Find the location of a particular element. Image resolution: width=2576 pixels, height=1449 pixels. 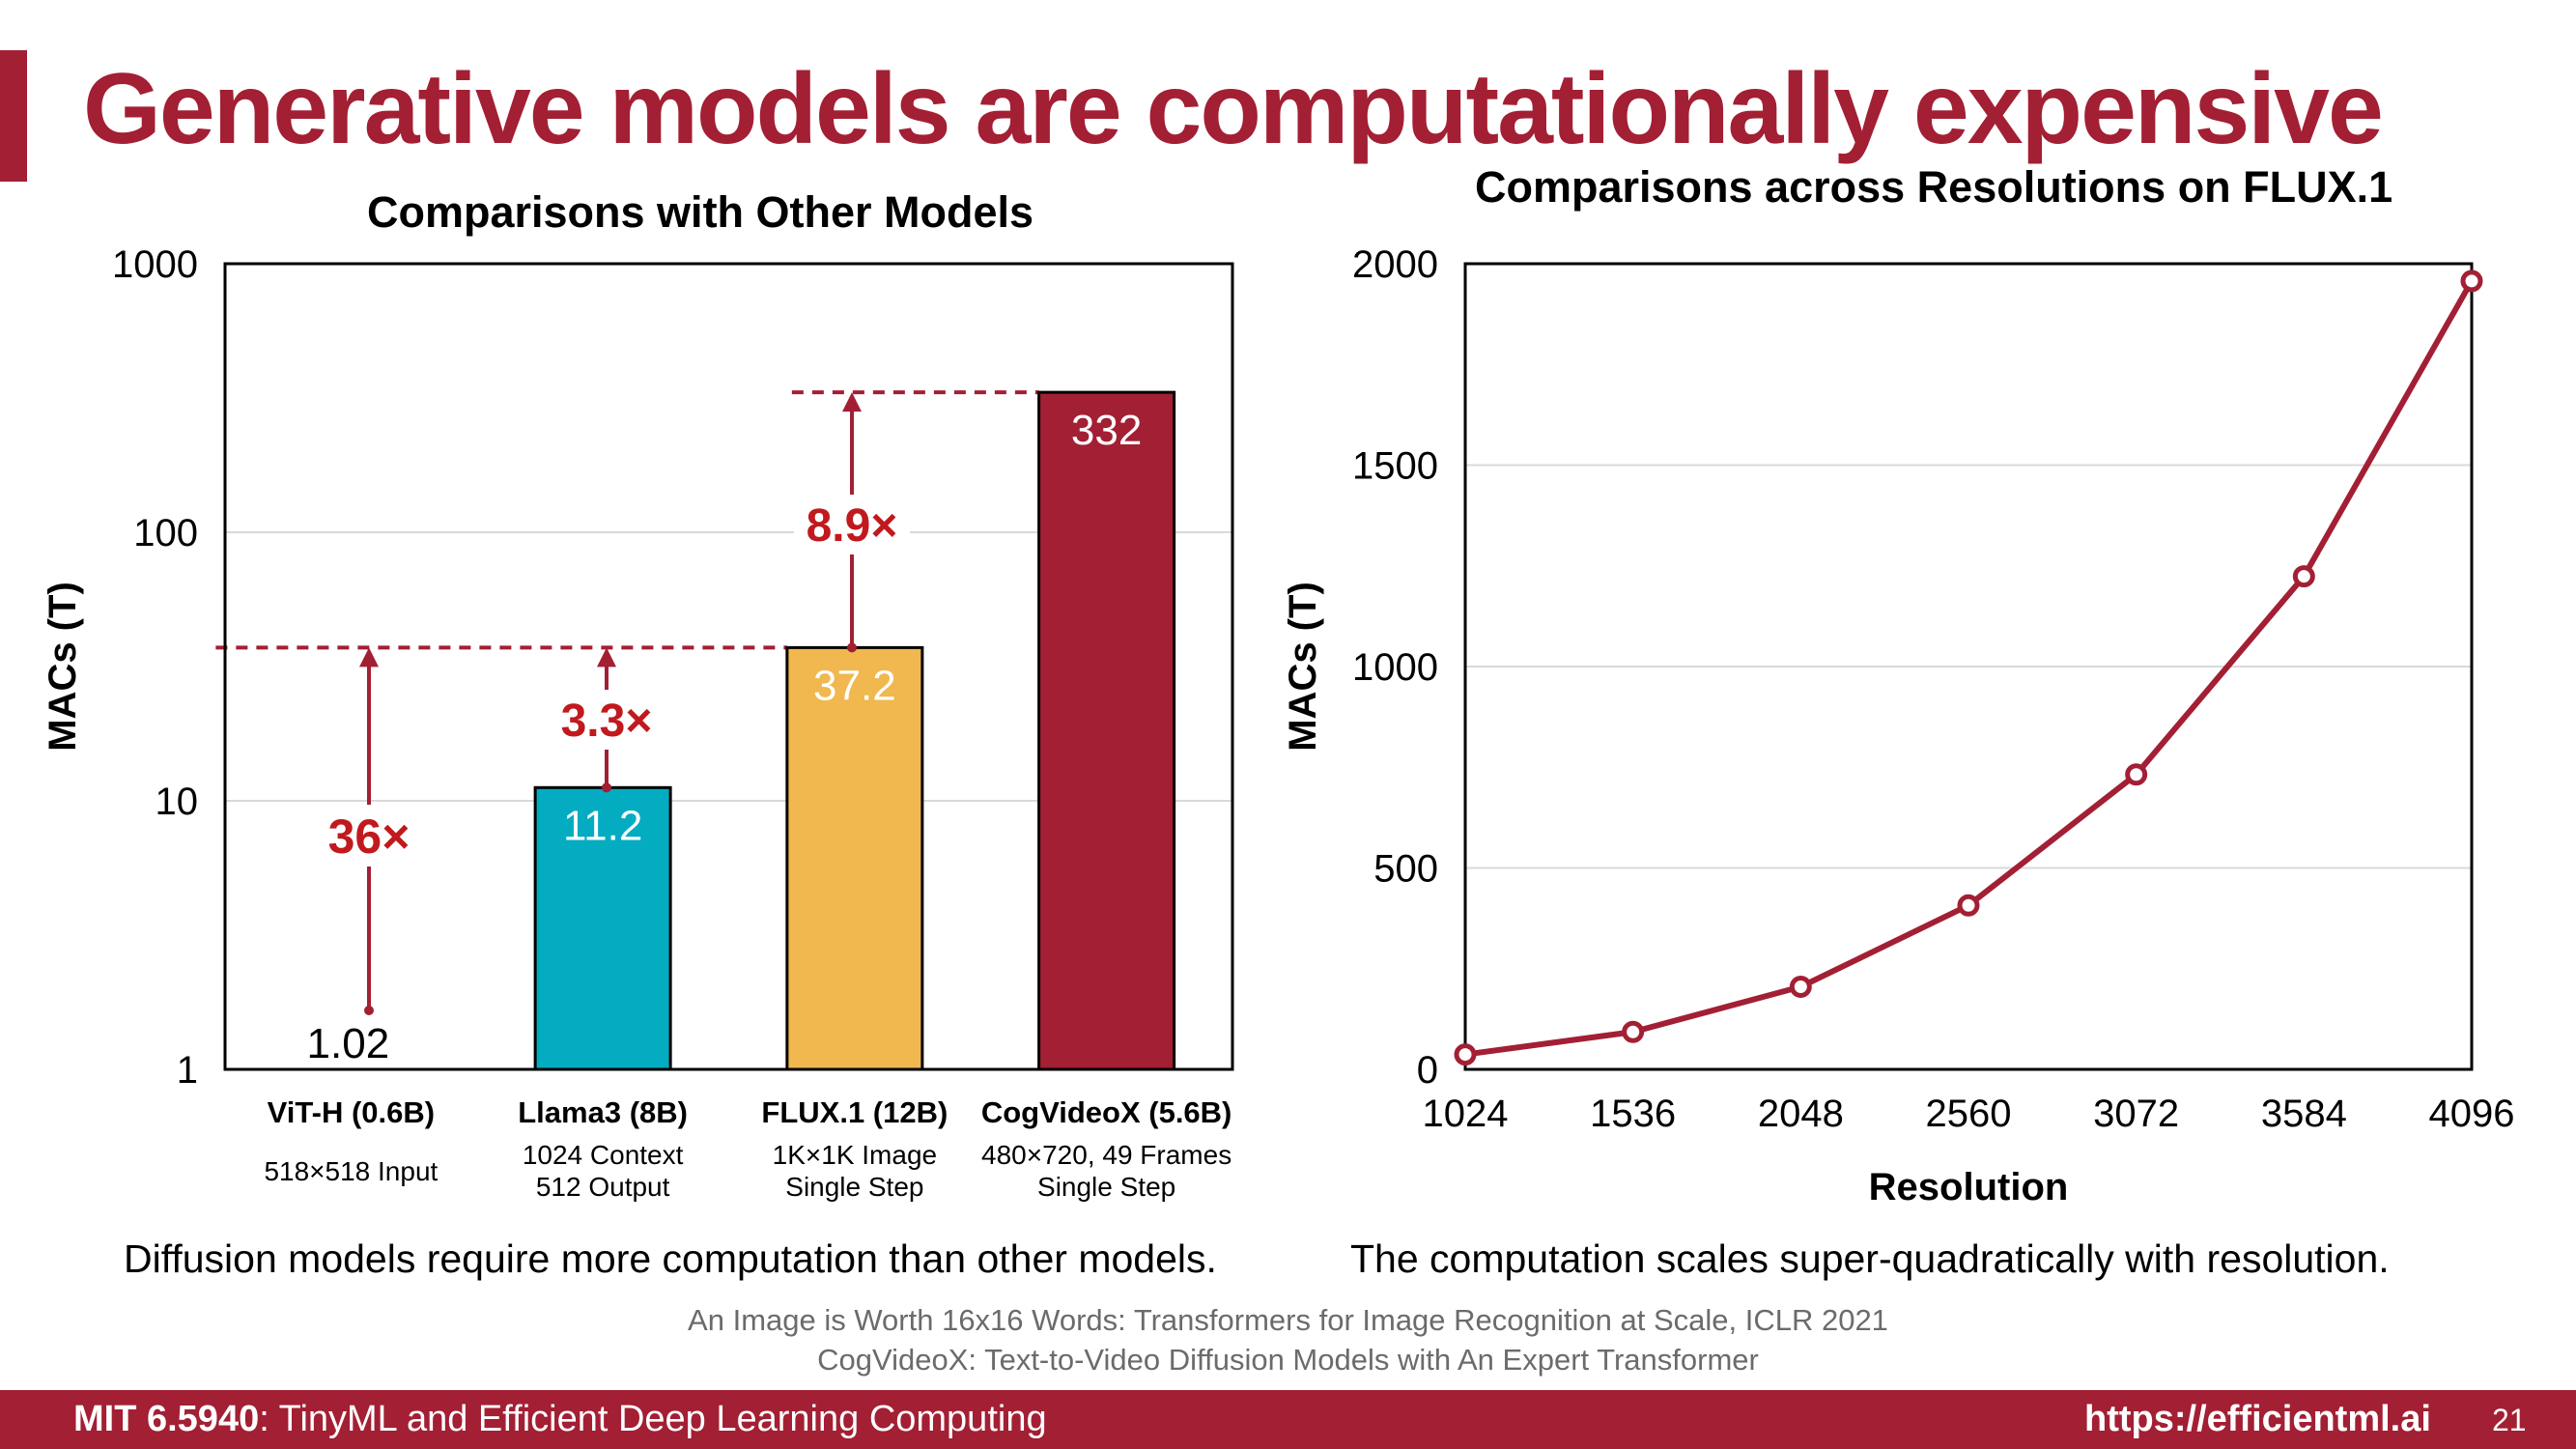

line-x-tick-label: 4096 is located at coordinates (2472, 1114).